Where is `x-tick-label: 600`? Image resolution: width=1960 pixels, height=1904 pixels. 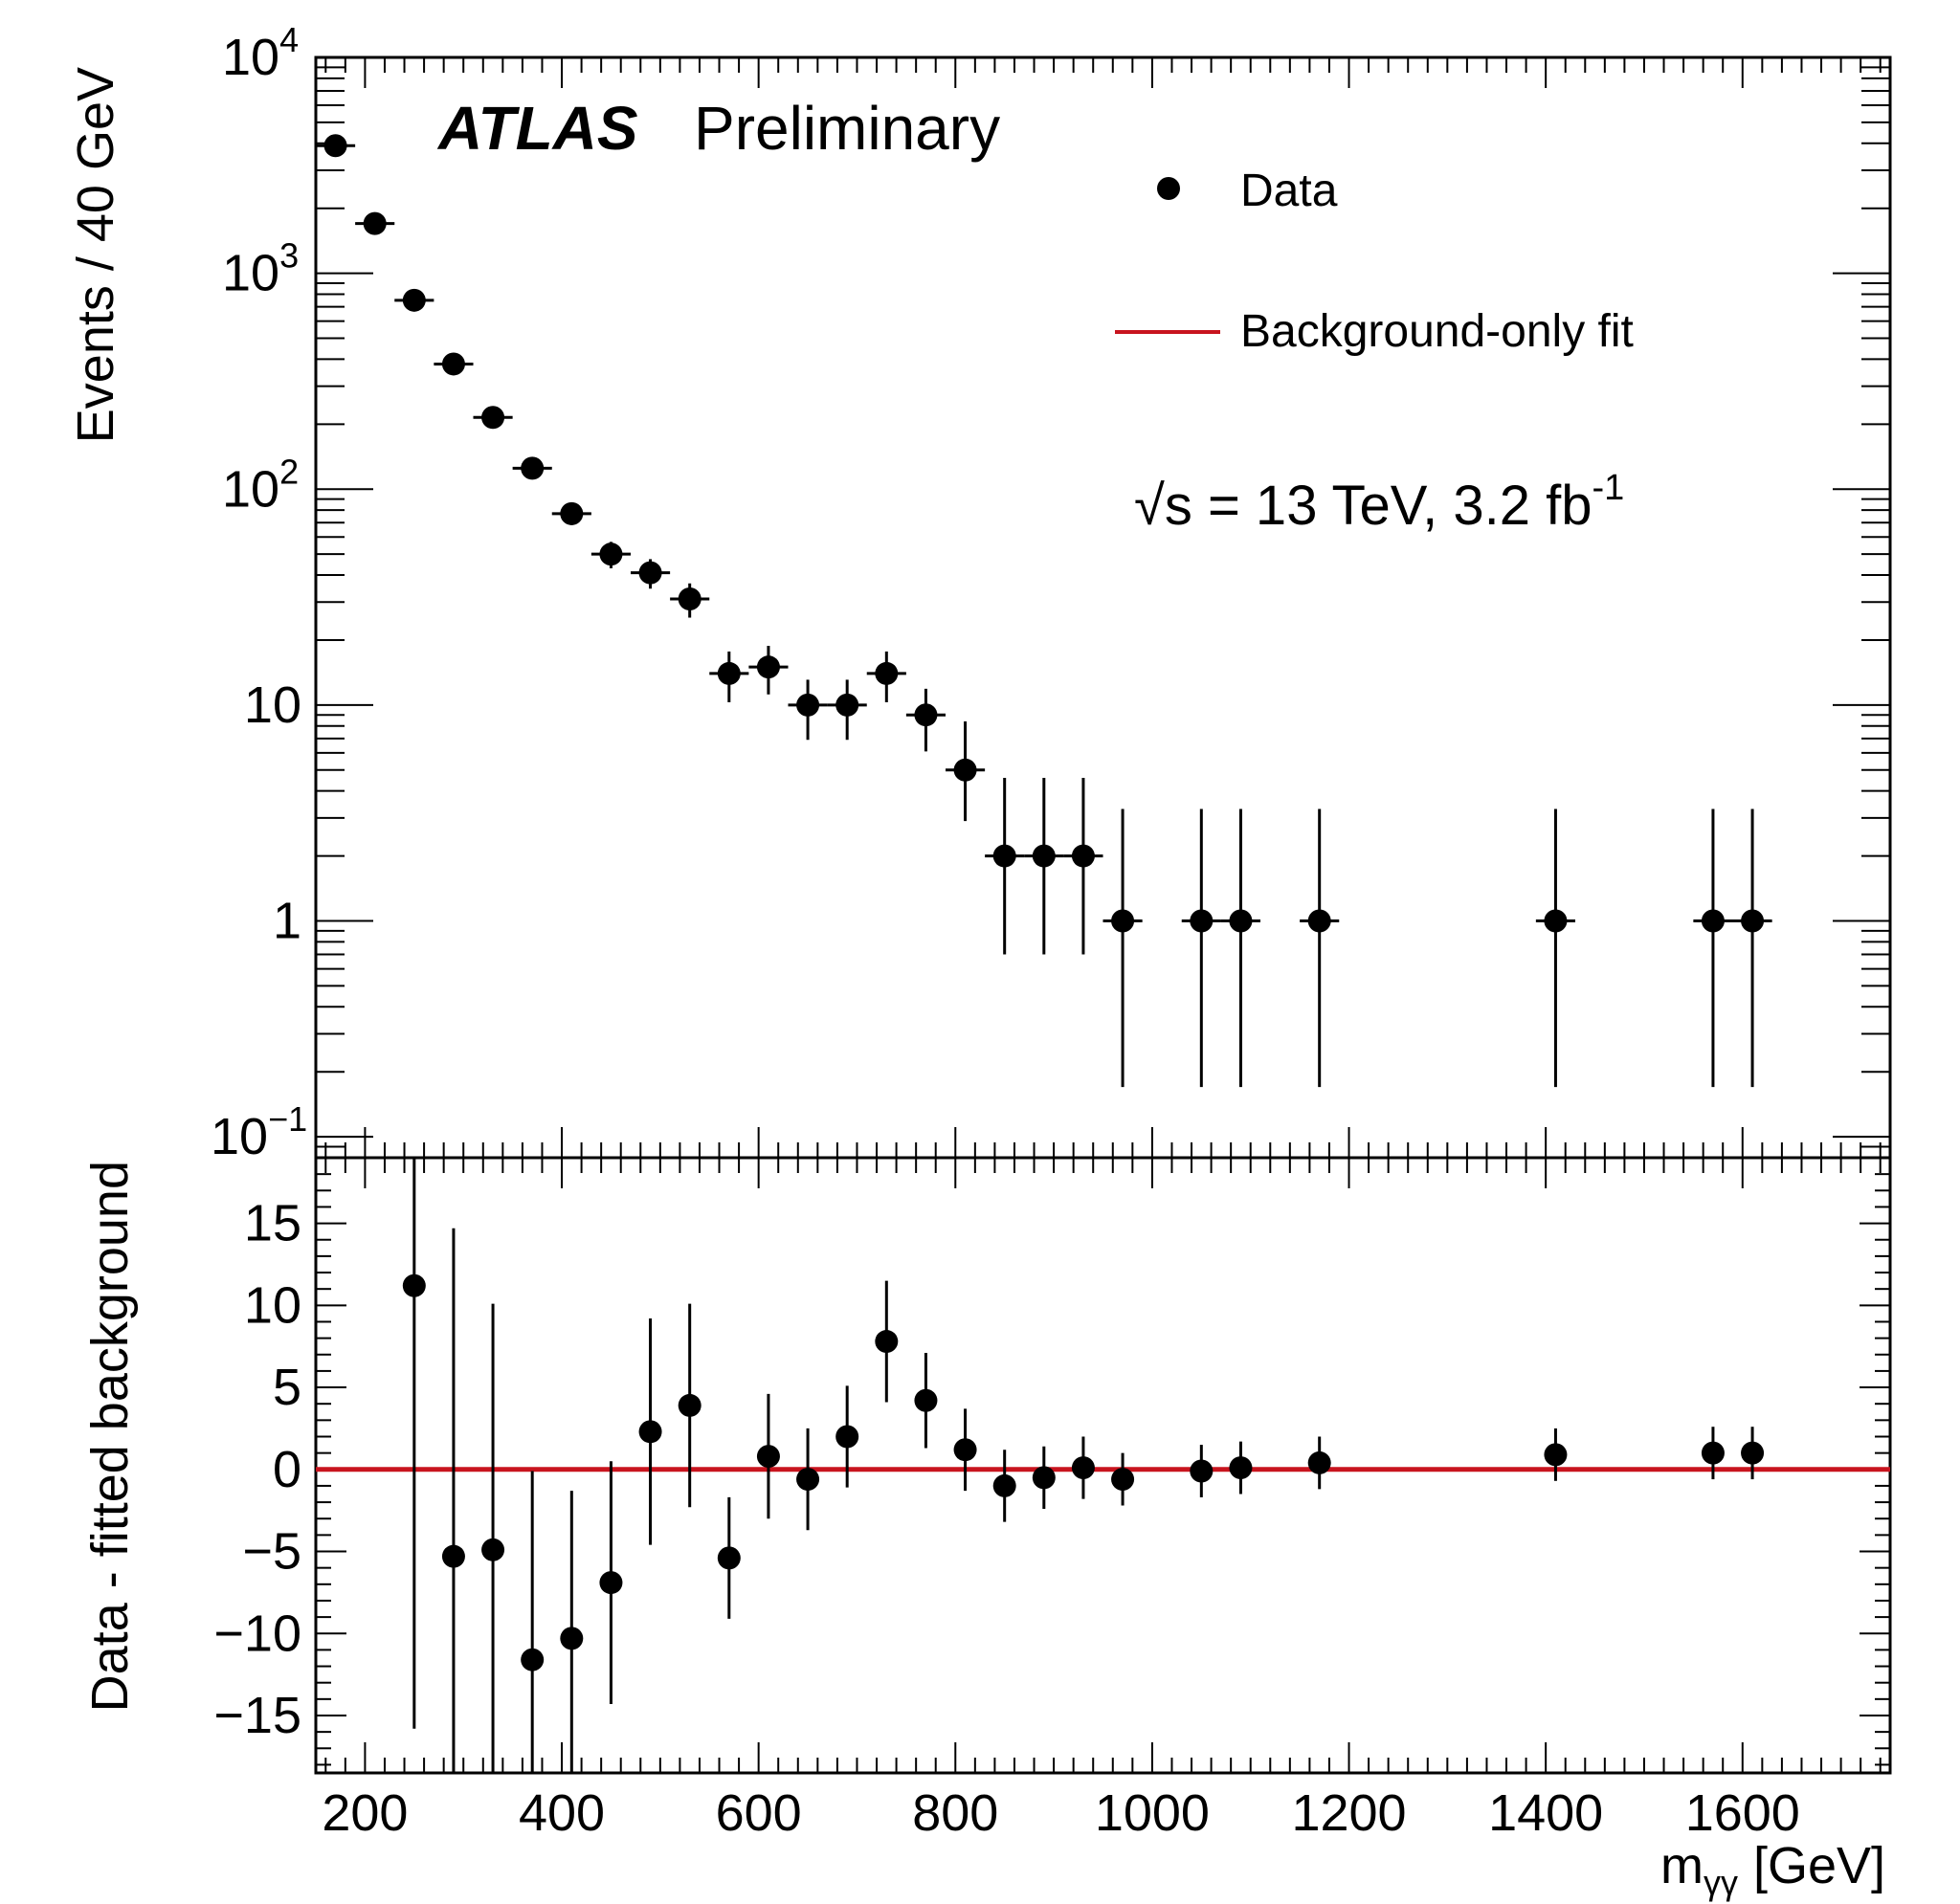 x-tick-label: 600 is located at coordinates (759, 1813).